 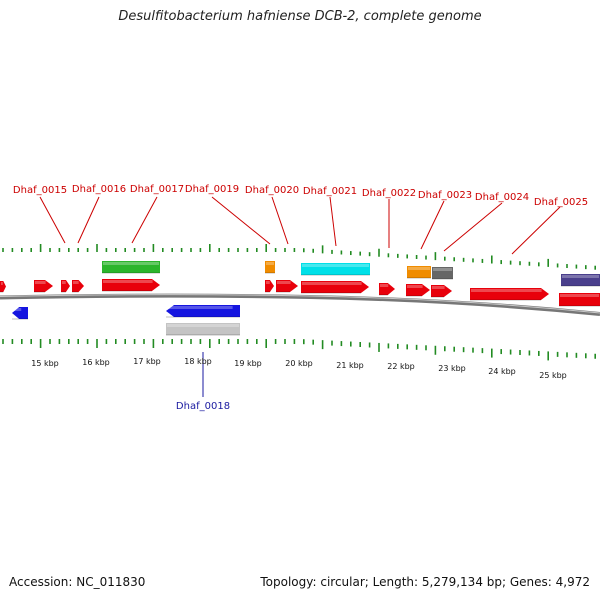 I want to click on gene-label: Dhaf_0020, so click(x=272, y=190).